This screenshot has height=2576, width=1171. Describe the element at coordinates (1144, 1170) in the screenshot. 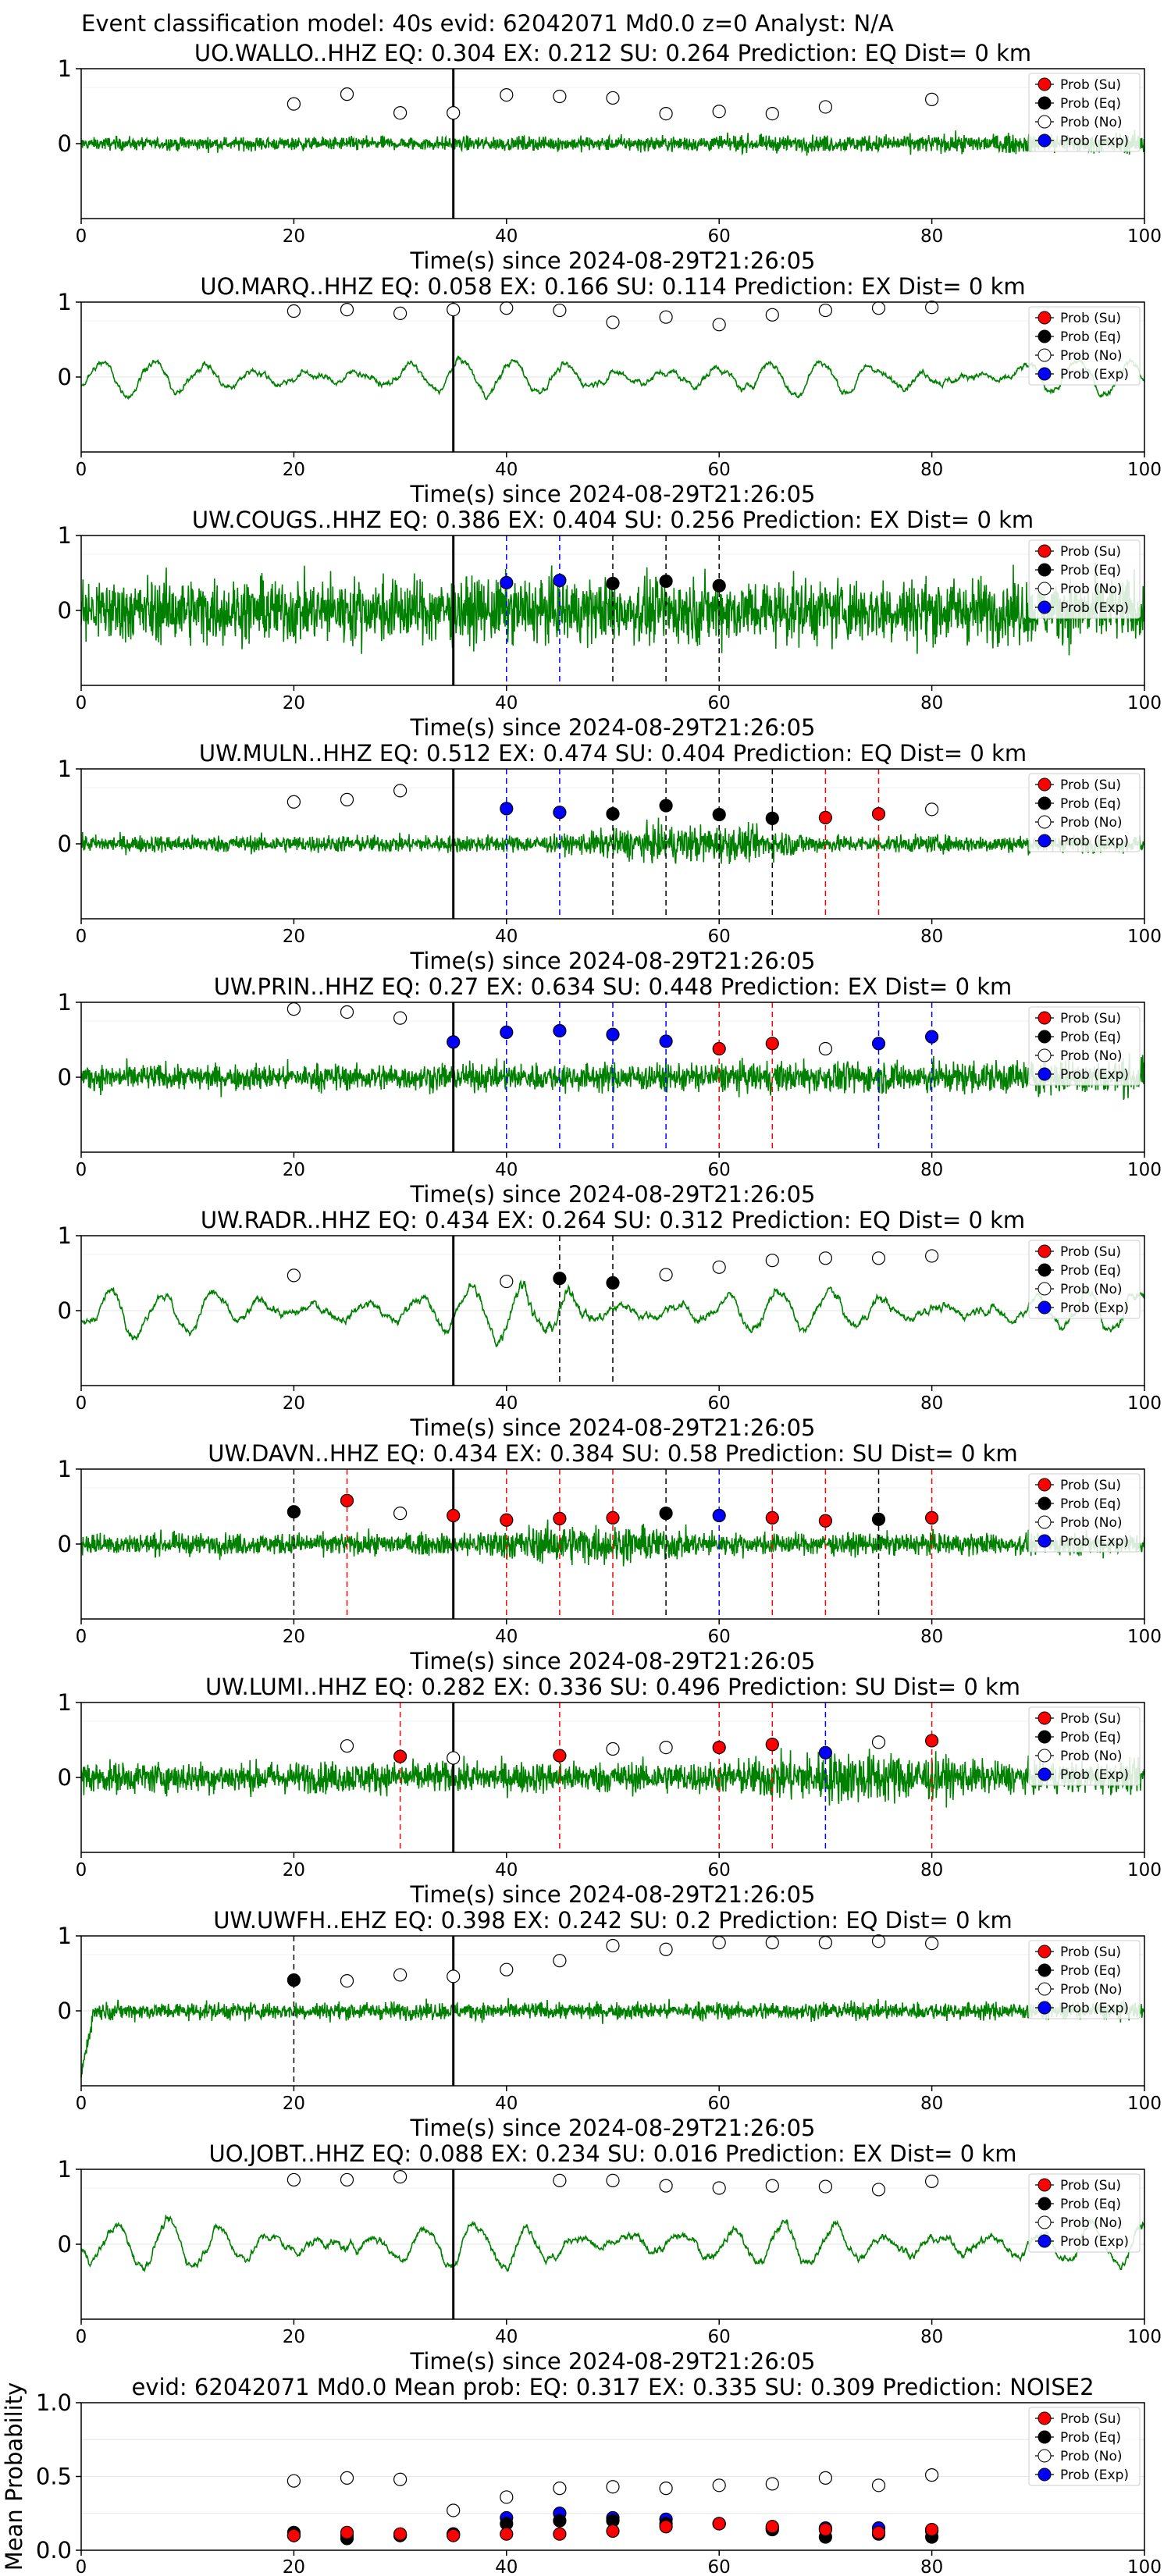

I see `x-tick-label: 100` at that location.